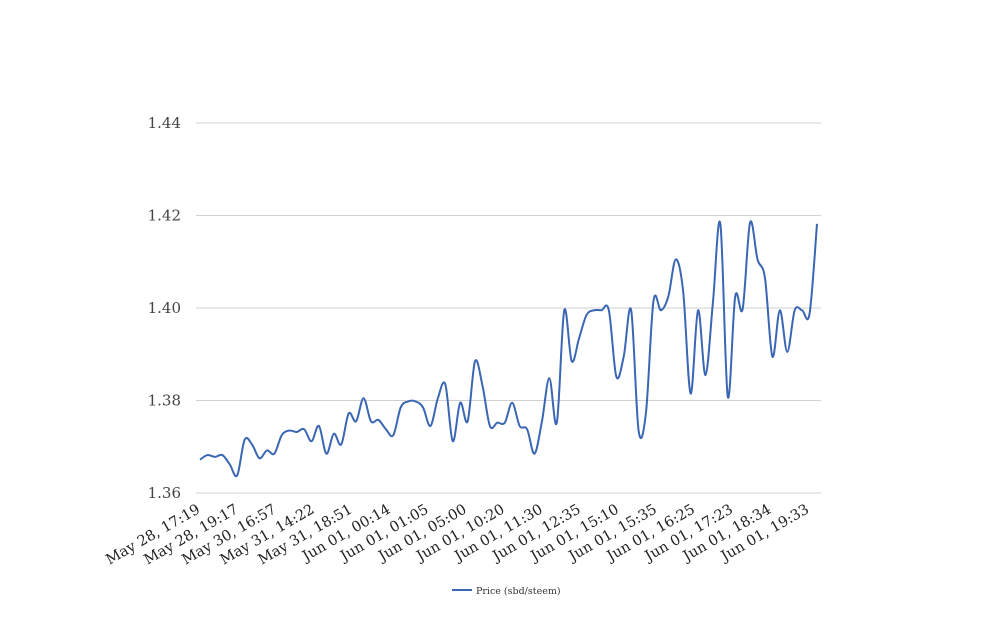 This screenshot has width=1008, height=621. I want to click on y-tick-label: 1.40, so click(164, 308).